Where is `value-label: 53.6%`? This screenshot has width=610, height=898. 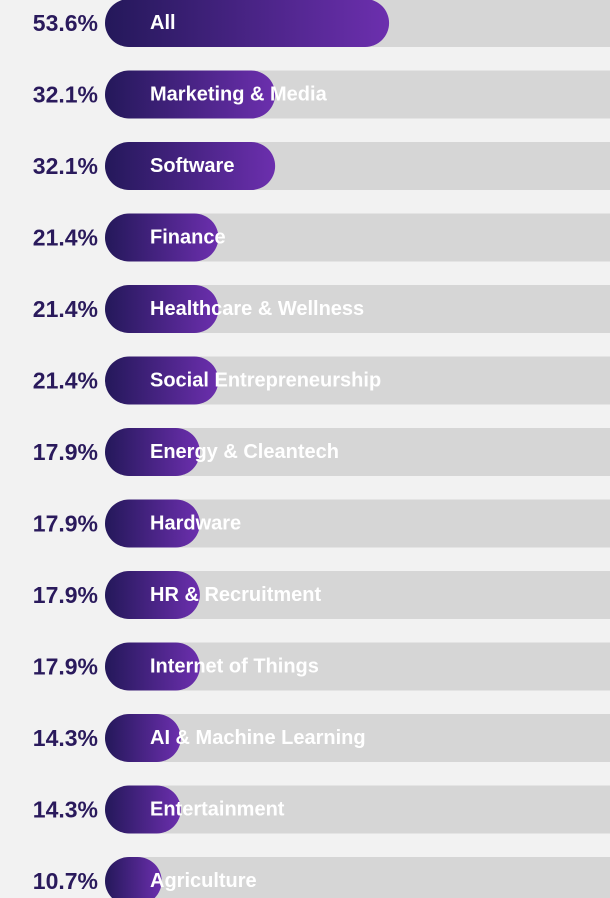 value-label: 53.6% is located at coordinates (65, 23).